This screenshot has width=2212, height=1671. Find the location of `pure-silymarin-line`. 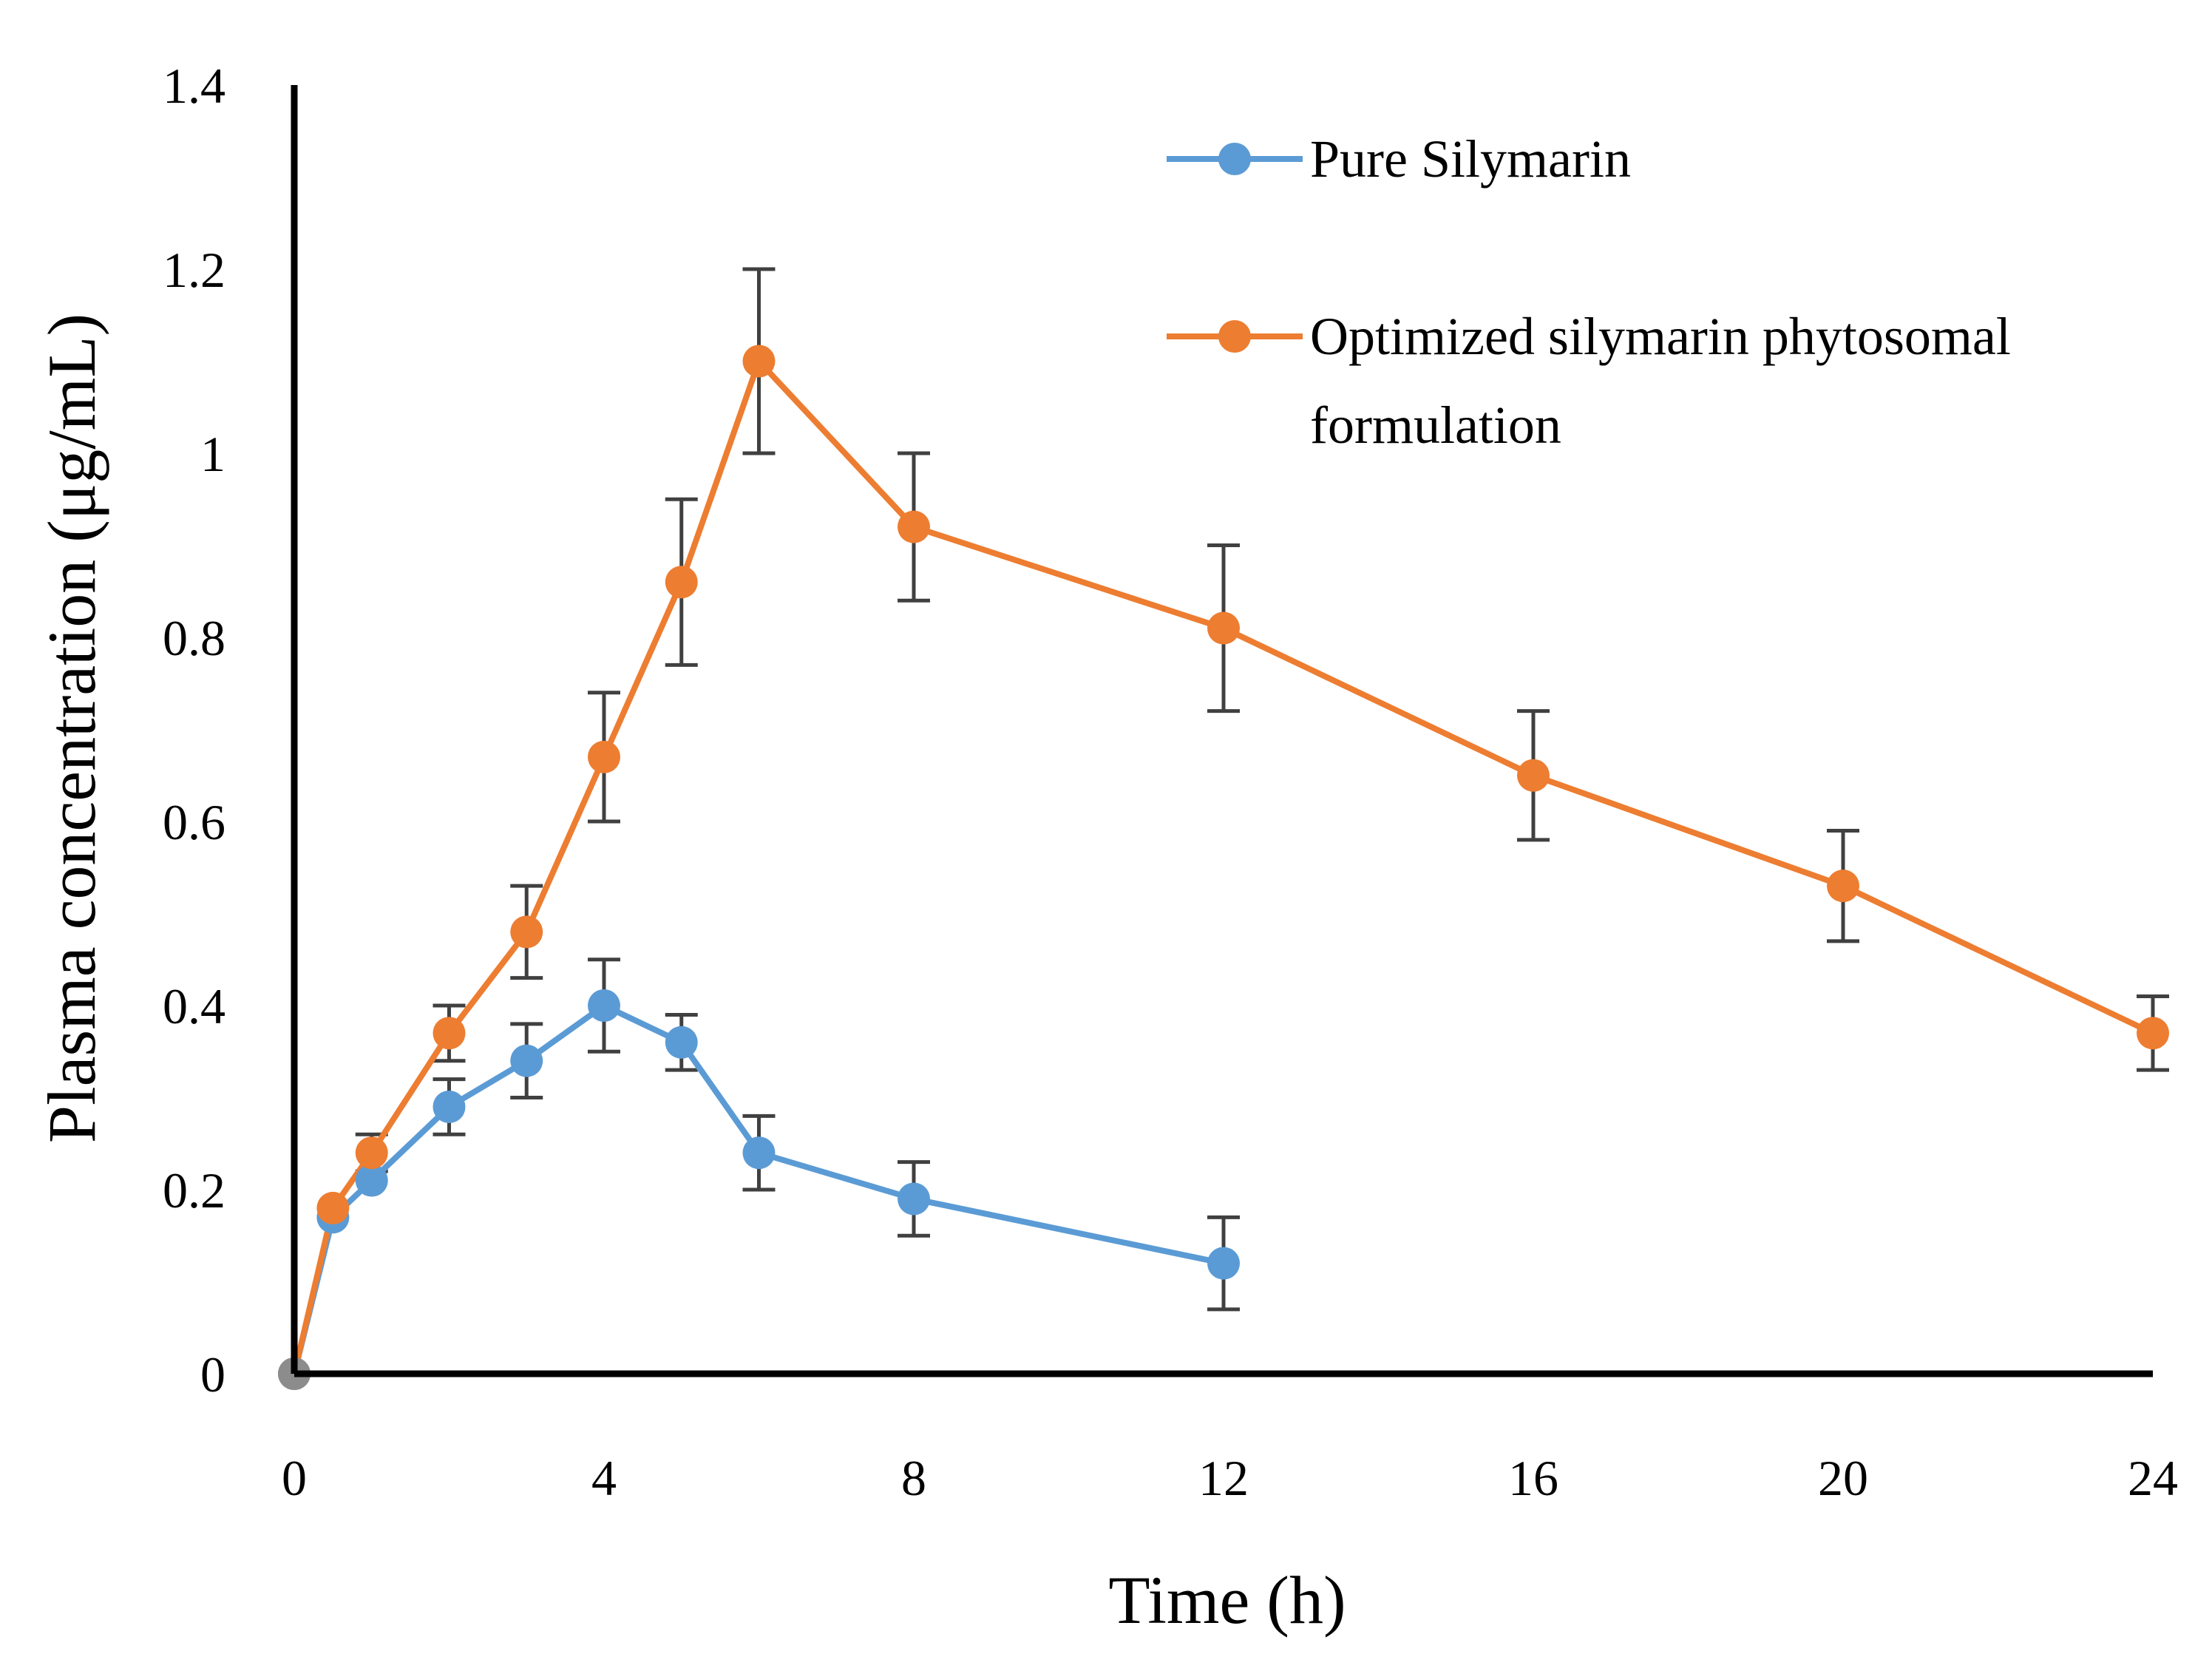

pure-silymarin-line is located at coordinates (759, 1190).